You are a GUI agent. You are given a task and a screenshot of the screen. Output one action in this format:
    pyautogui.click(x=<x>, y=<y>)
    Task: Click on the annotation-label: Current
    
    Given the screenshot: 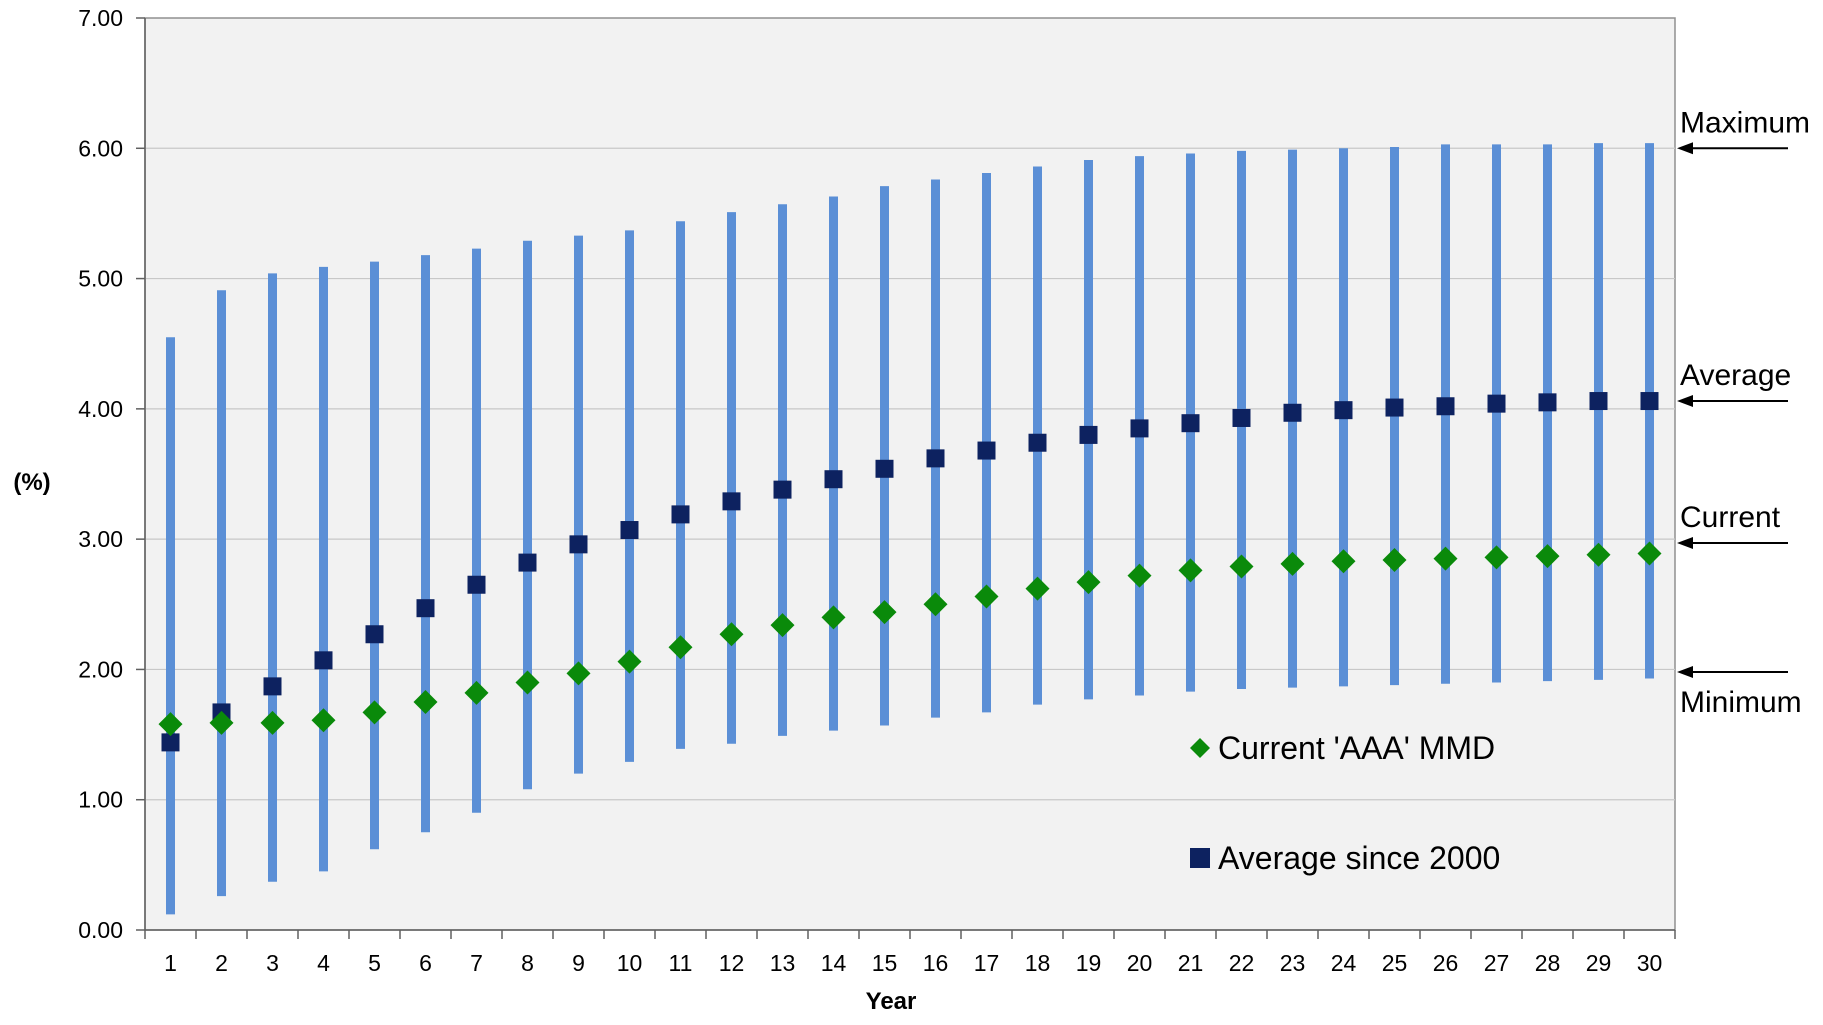 What is the action you would take?
    pyautogui.click(x=1730, y=517)
    